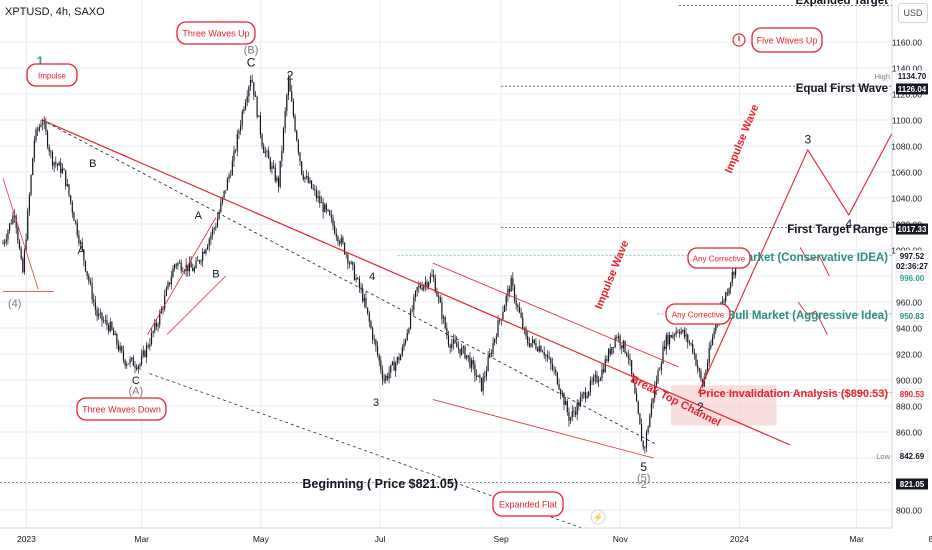 This screenshot has width=932, height=550. Describe the element at coordinates (380, 484) in the screenshot. I see `text-label: Beginning ( Price $821.05)` at that location.